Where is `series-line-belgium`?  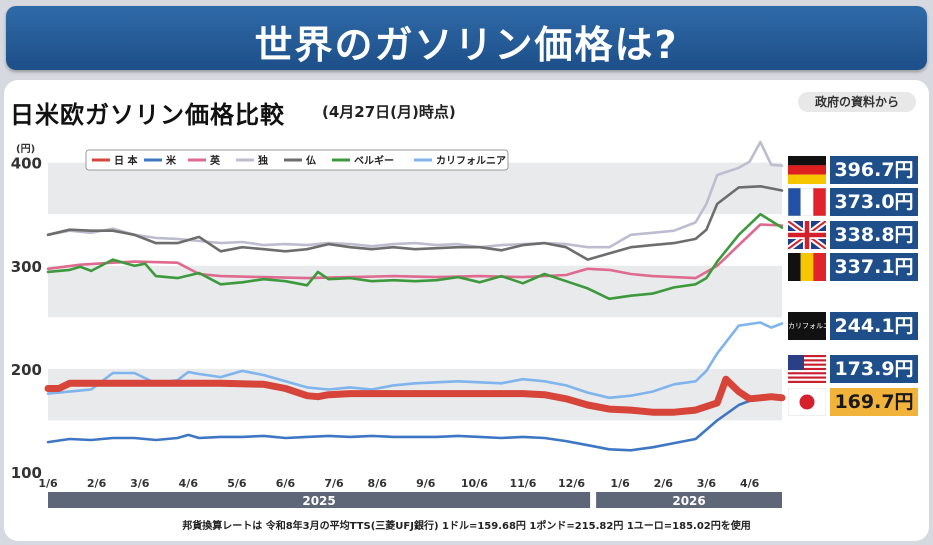 series-line-belgium is located at coordinates (415, 256).